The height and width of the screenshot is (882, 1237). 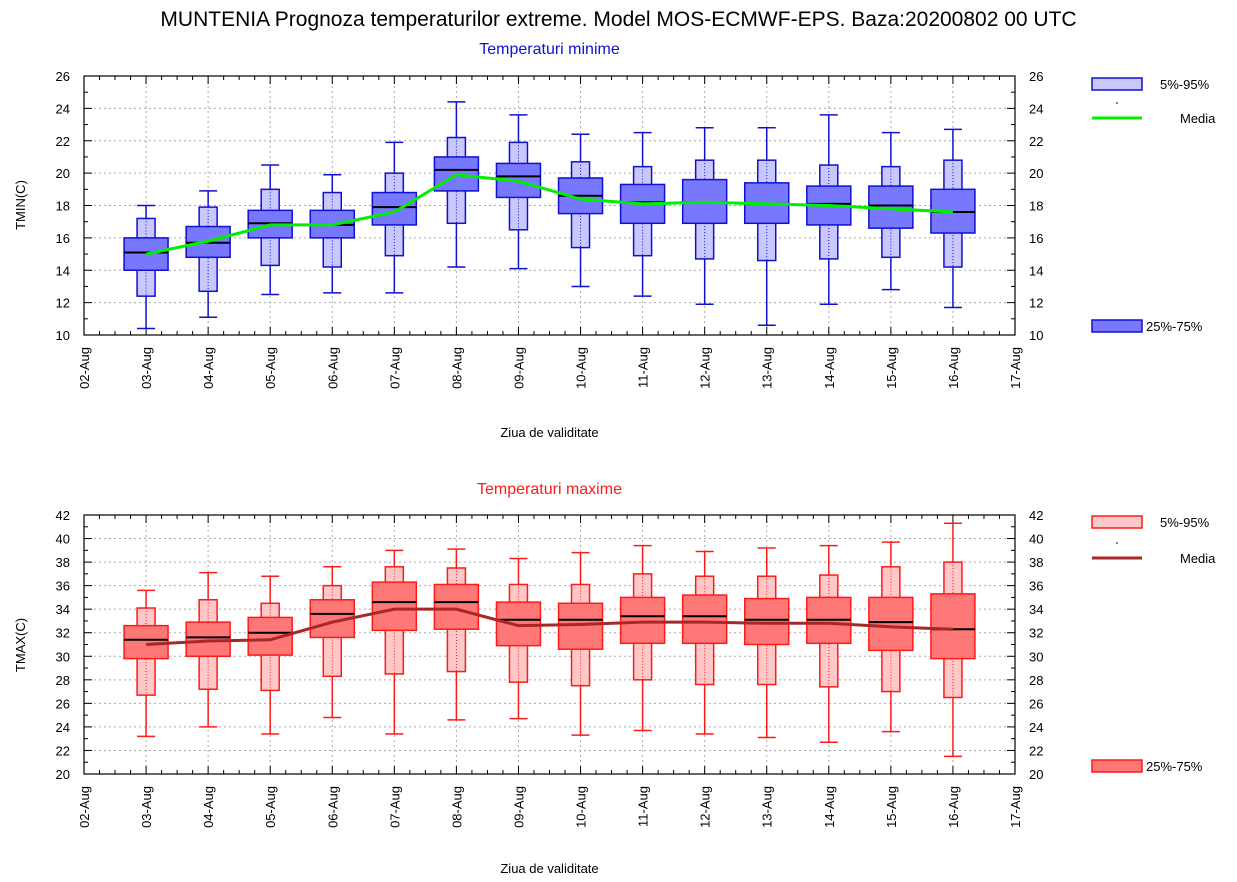 What do you see at coordinates (63, 303) in the screenshot?
I see `tick-label-y: 12` at bounding box center [63, 303].